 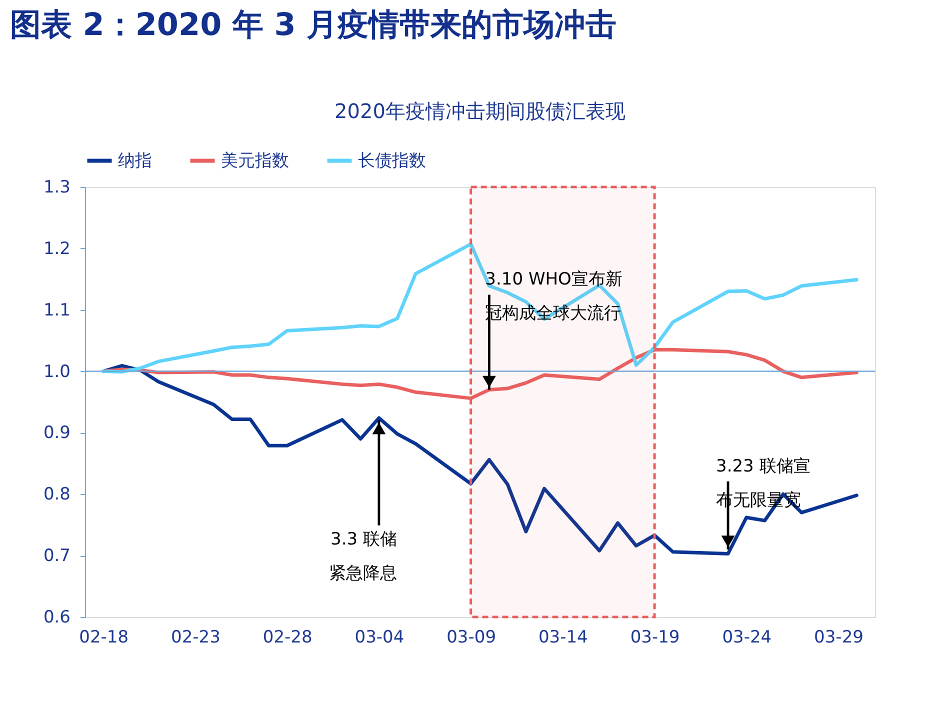 I want to click on x-tick-label: 03-29, so click(x=839, y=638).